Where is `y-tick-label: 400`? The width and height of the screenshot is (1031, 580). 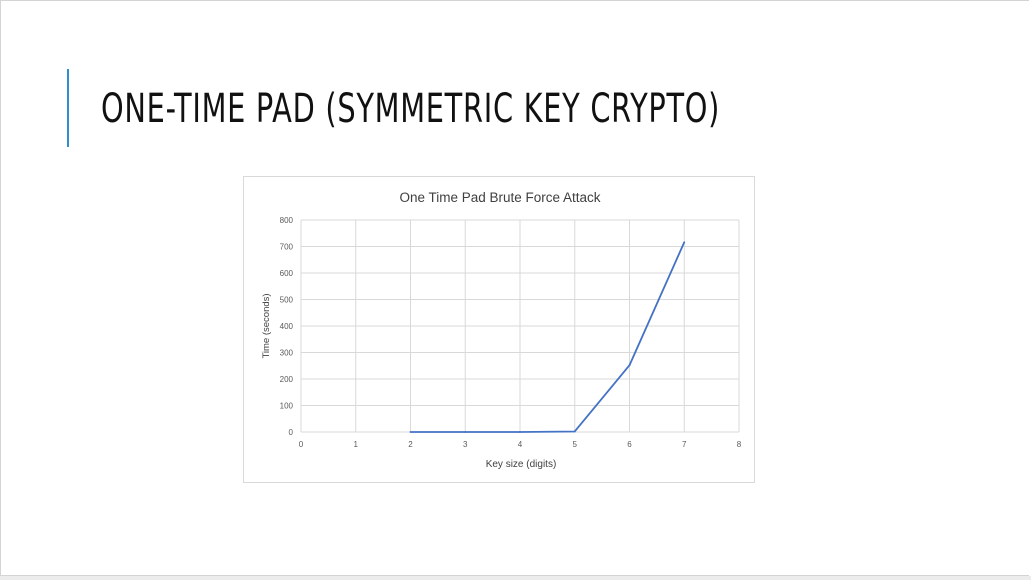 y-tick-label: 400 is located at coordinates (287, 326).